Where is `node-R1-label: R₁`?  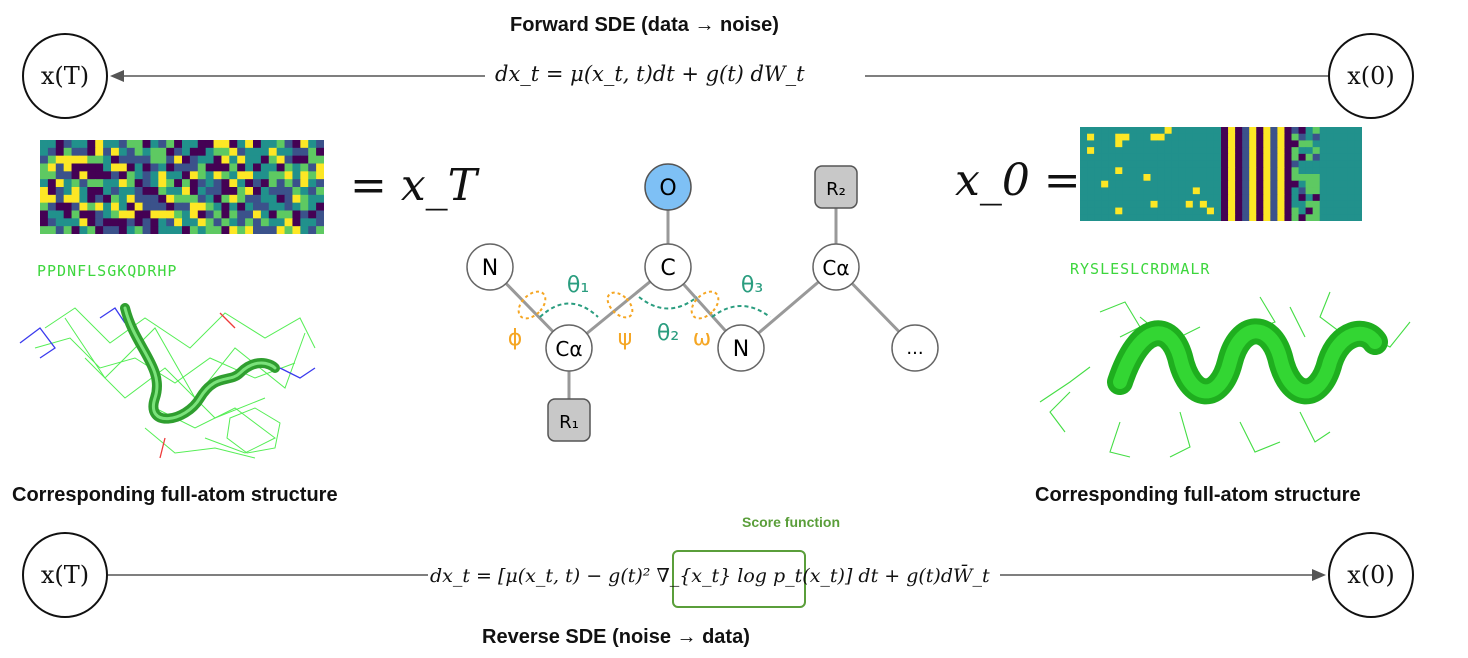 node-R1-label: R₁ is located at coordinates (569, 422).